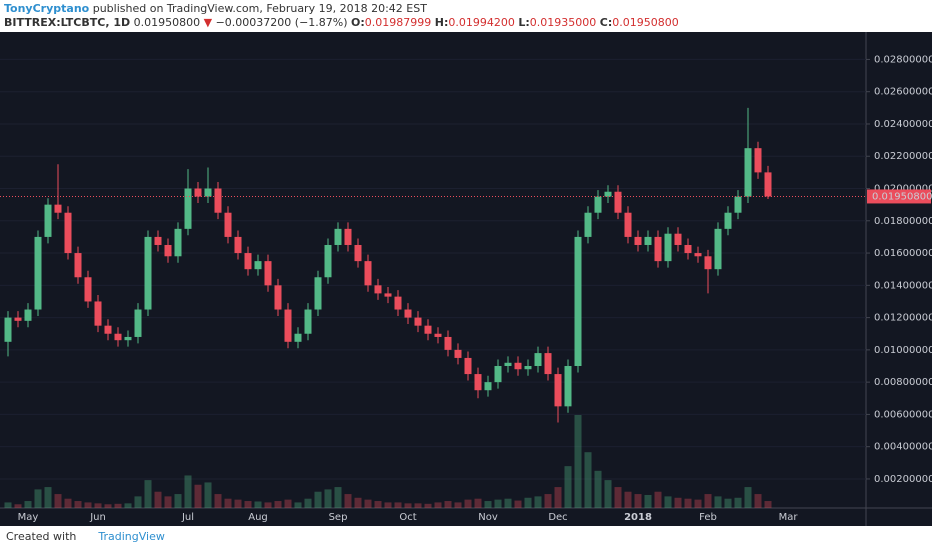 The width and height of the screenshot is (932, 550). I want to click on h: 0.01994200, so click(481, 22).